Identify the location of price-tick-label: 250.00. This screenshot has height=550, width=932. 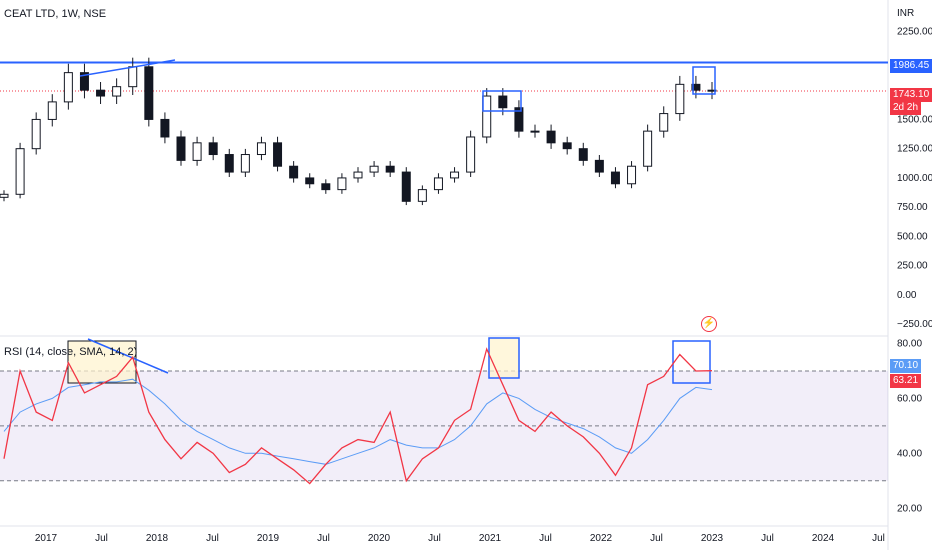
(912, 266).